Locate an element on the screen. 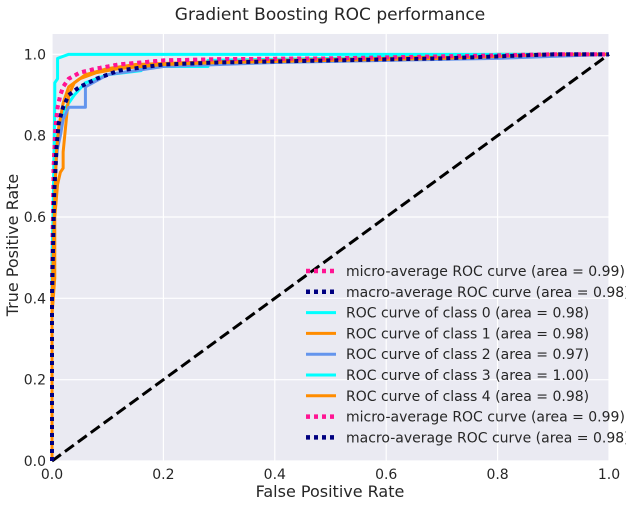  y-tick-label: 0.8 is located at coordinates (35, 137).